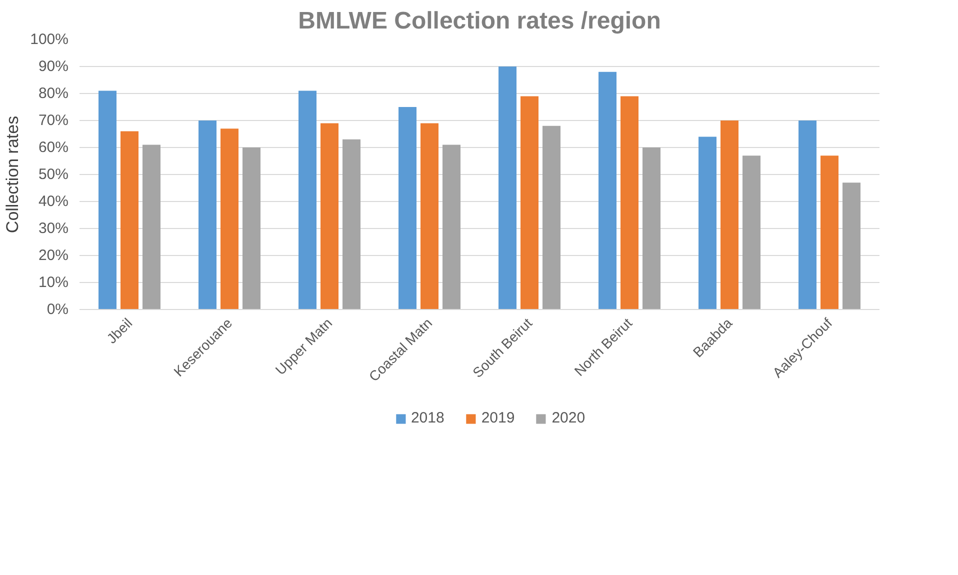 The height and width of the screenshot is (575, 958). What do you see at coordinates (53, 201) in the screenshot?
I see `y-tick-label: 40%` at bounding box center [53, 201].